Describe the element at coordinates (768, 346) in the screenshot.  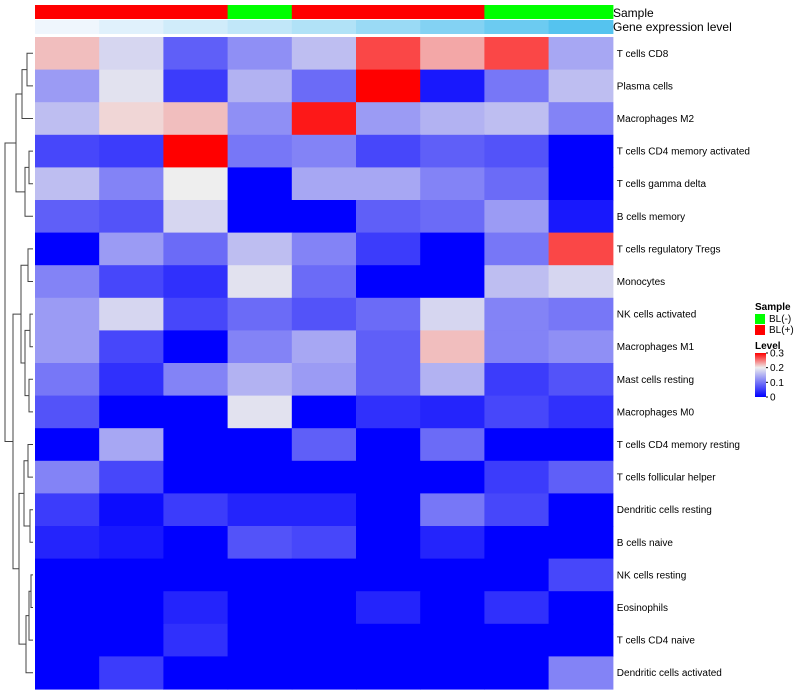
I see `legend-level-title: Level` at that location.